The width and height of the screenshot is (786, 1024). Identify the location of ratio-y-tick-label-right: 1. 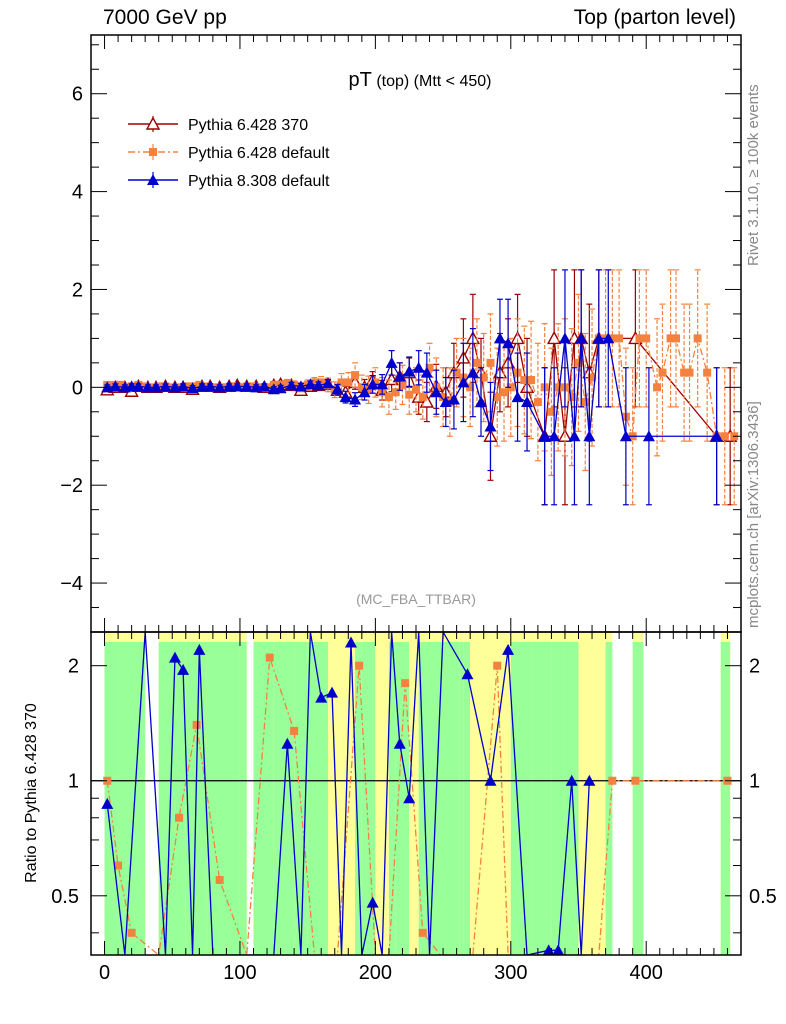
(754, 782).